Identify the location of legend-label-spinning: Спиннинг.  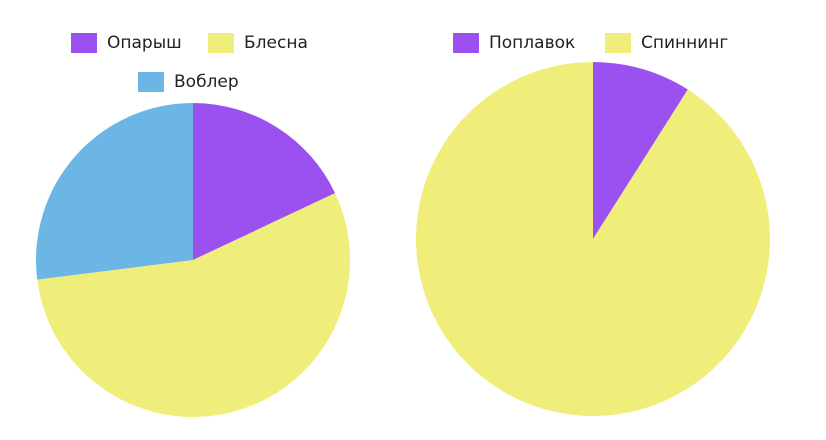
(685, 43).